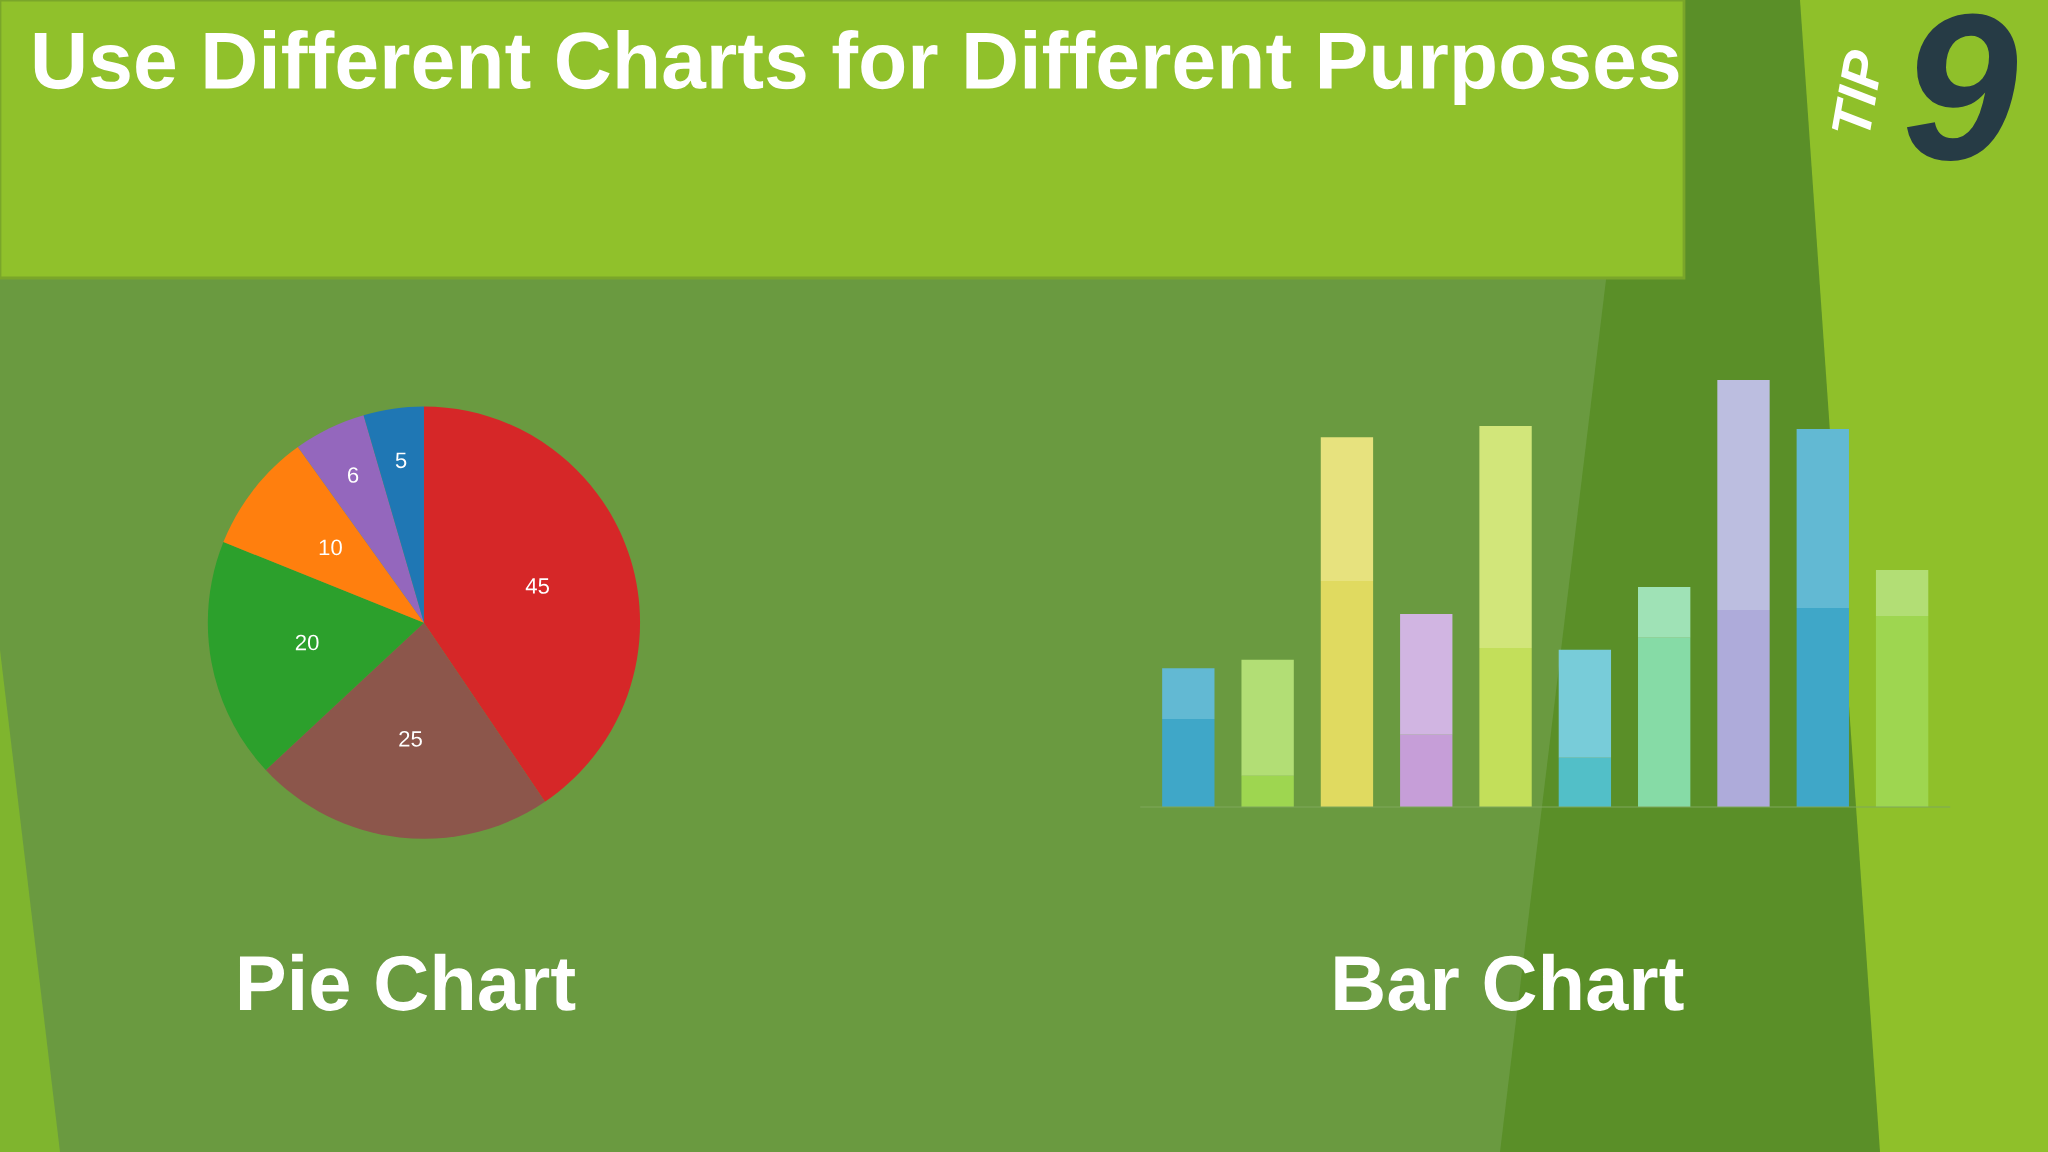  What do you see at coordinates (353, 475) in the screenshot?
I see `data-label: 6` at bounding box center [353, 475].